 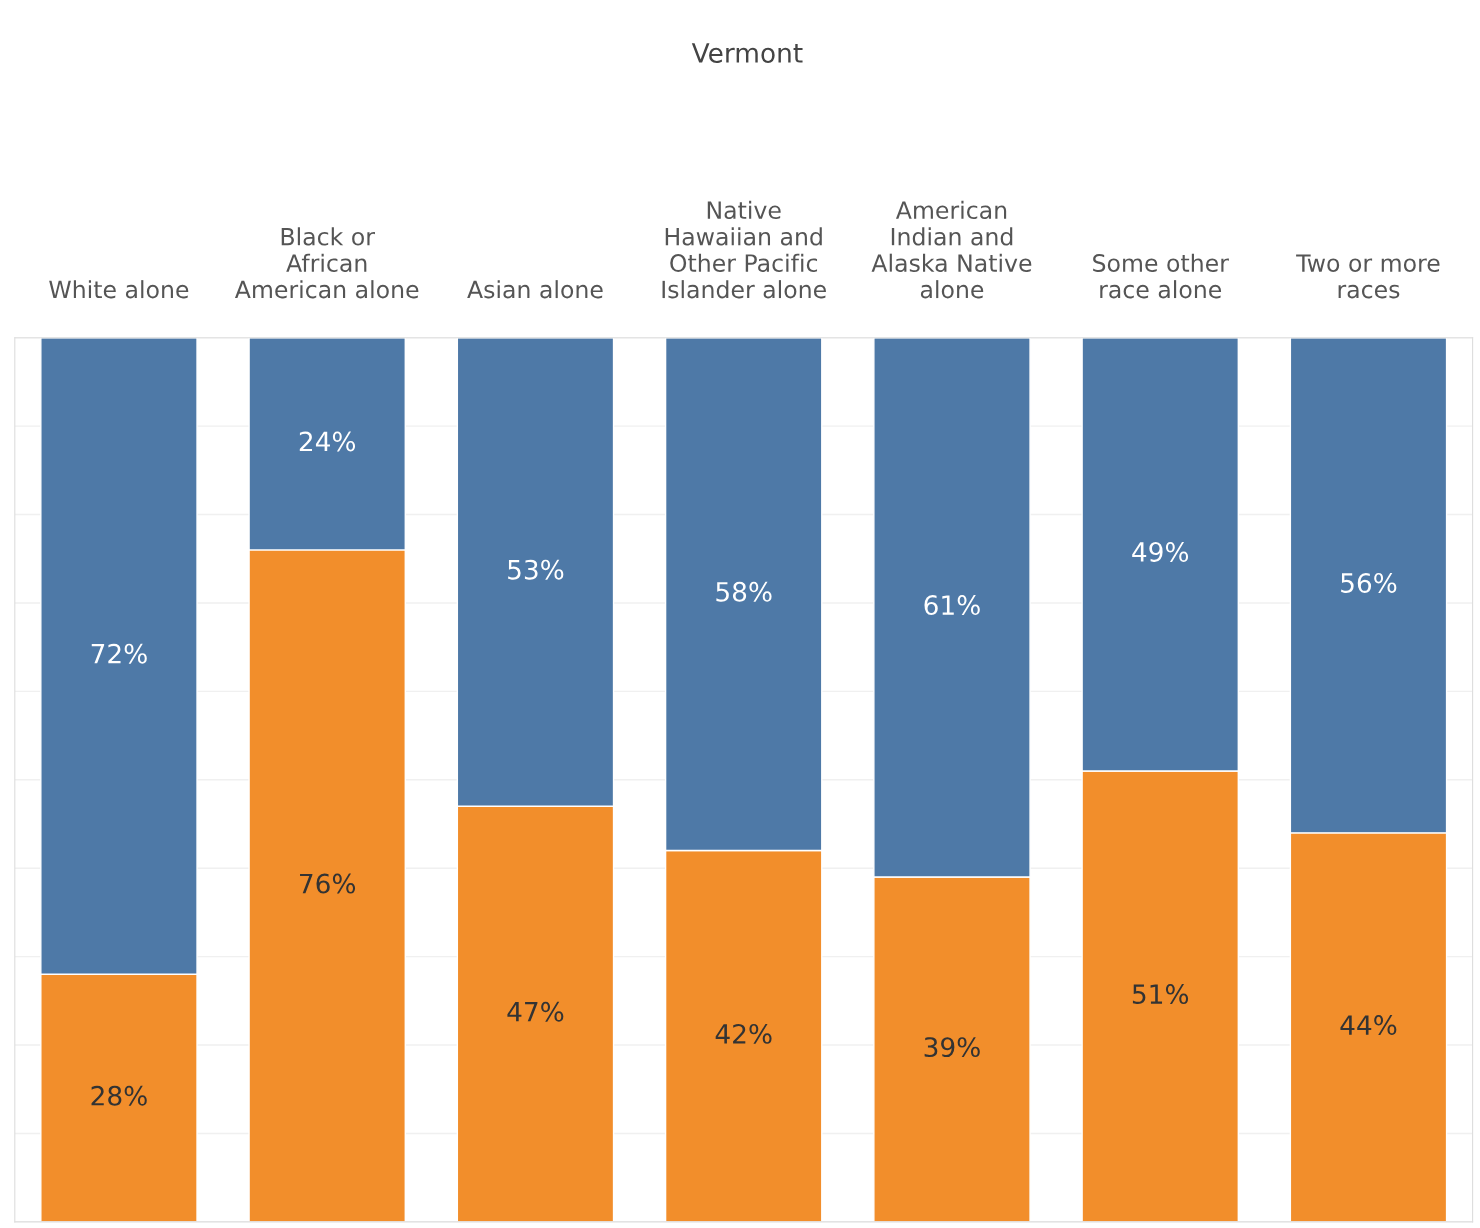 What do you see at coordinates (1161, 276) in the screenshot?
I see `x-tick-label: Some other race alone` at bounding box center [1161, 276].